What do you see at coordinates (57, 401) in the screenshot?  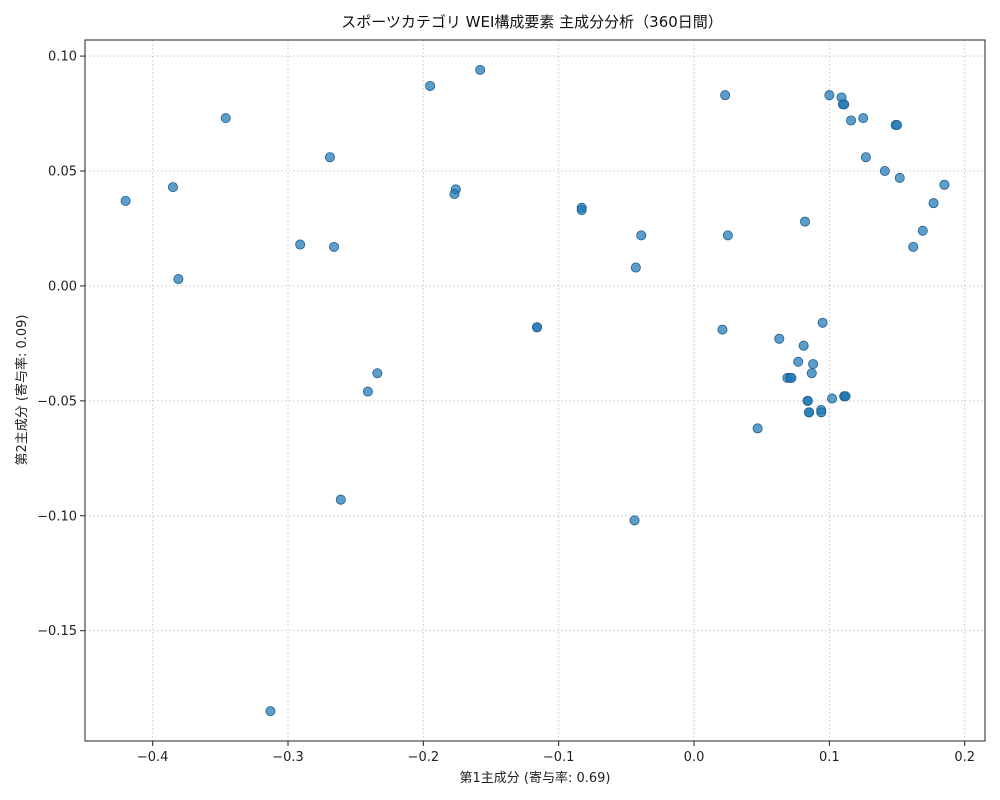 I see `y-tick-label: −0.05` at bounding box center [57, 401].